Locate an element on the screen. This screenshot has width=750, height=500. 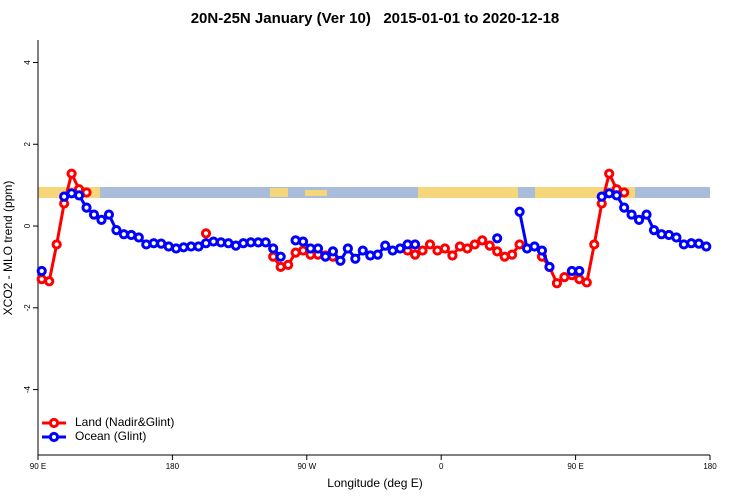
y-tick-label: 4 is located at coordinates (27, 62).